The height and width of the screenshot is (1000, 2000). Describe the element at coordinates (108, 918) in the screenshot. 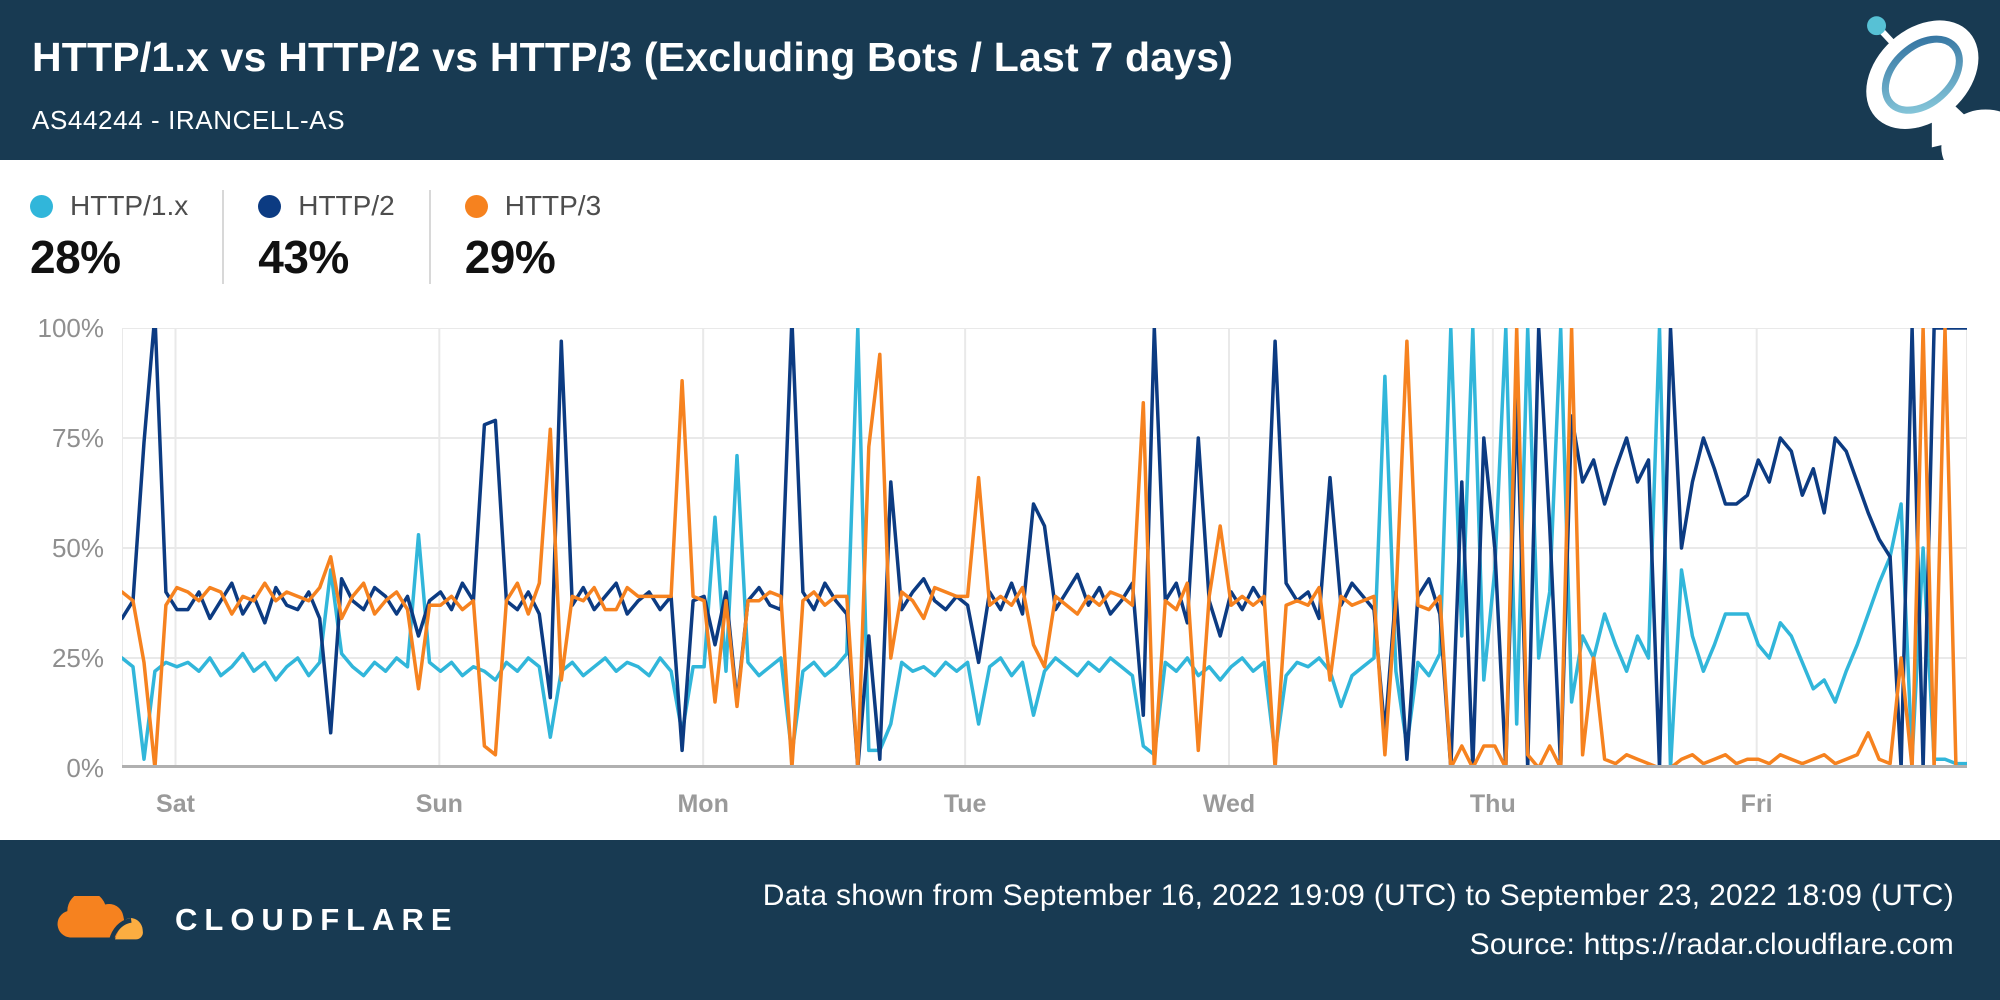

I see `cloudflare-logo-icon` at that location.